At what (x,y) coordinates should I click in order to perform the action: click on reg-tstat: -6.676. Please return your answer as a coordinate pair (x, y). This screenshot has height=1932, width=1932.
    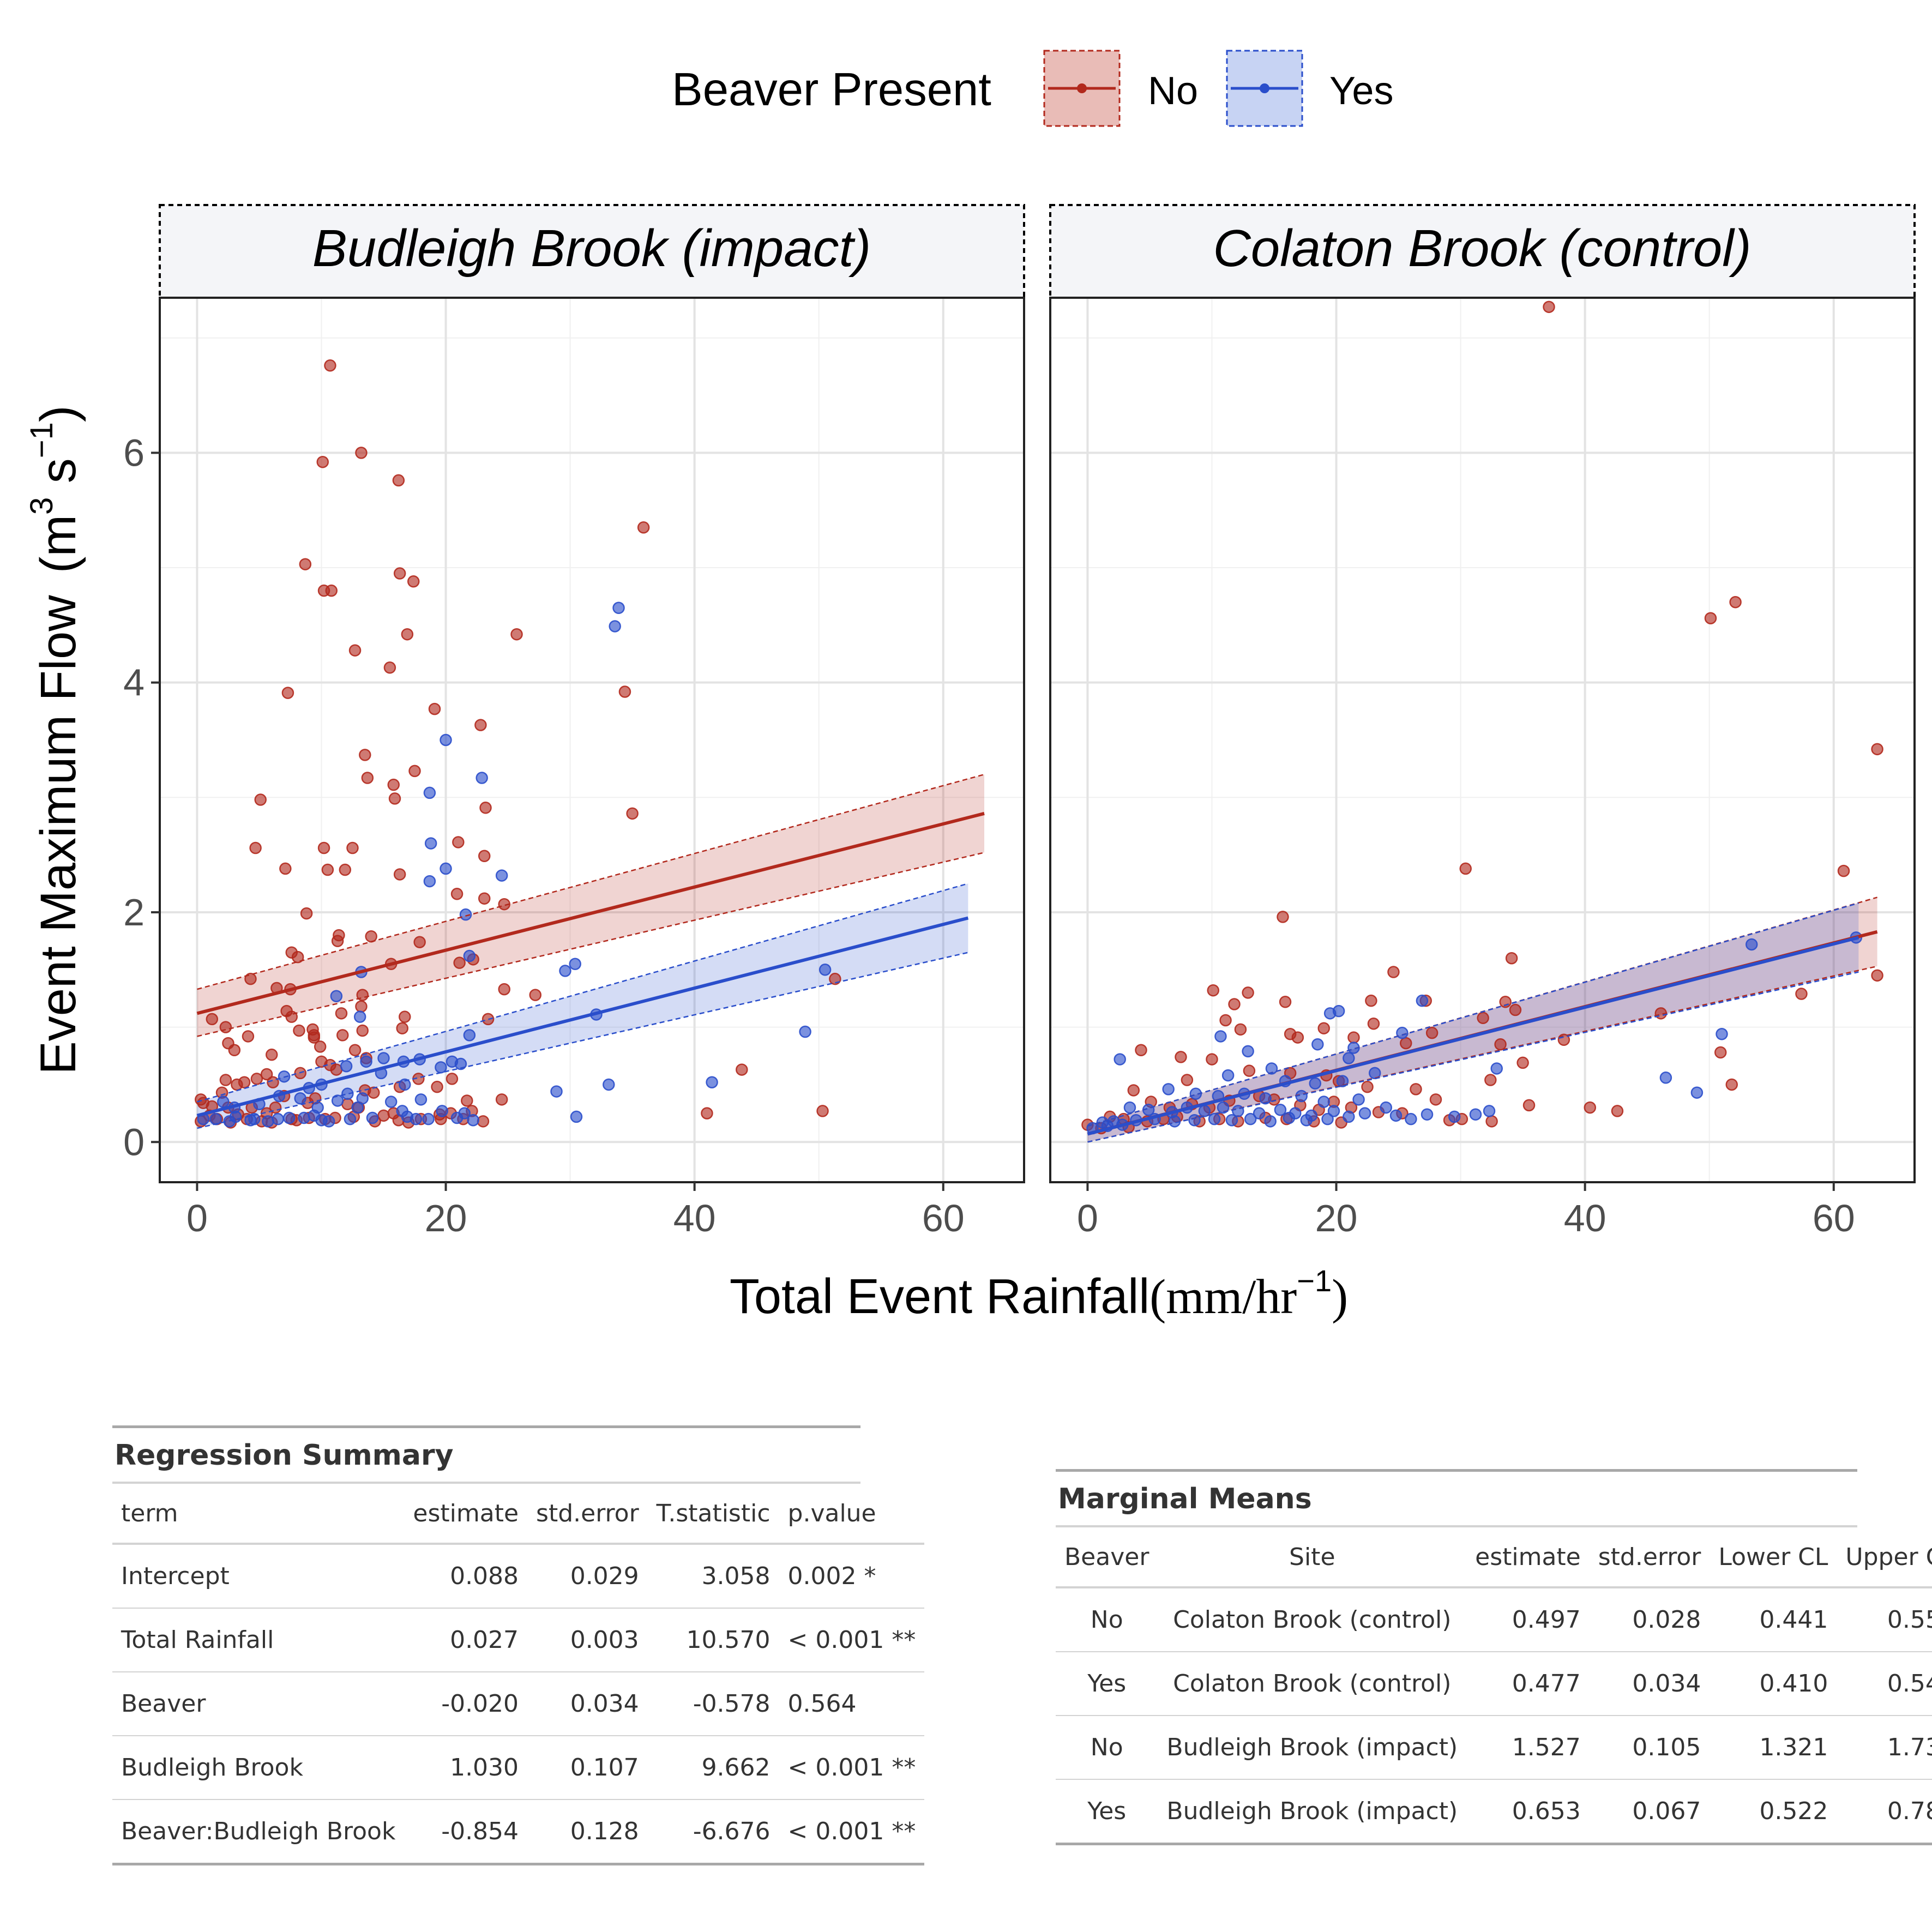
    Looking at the image, I should click on (713, 1832).